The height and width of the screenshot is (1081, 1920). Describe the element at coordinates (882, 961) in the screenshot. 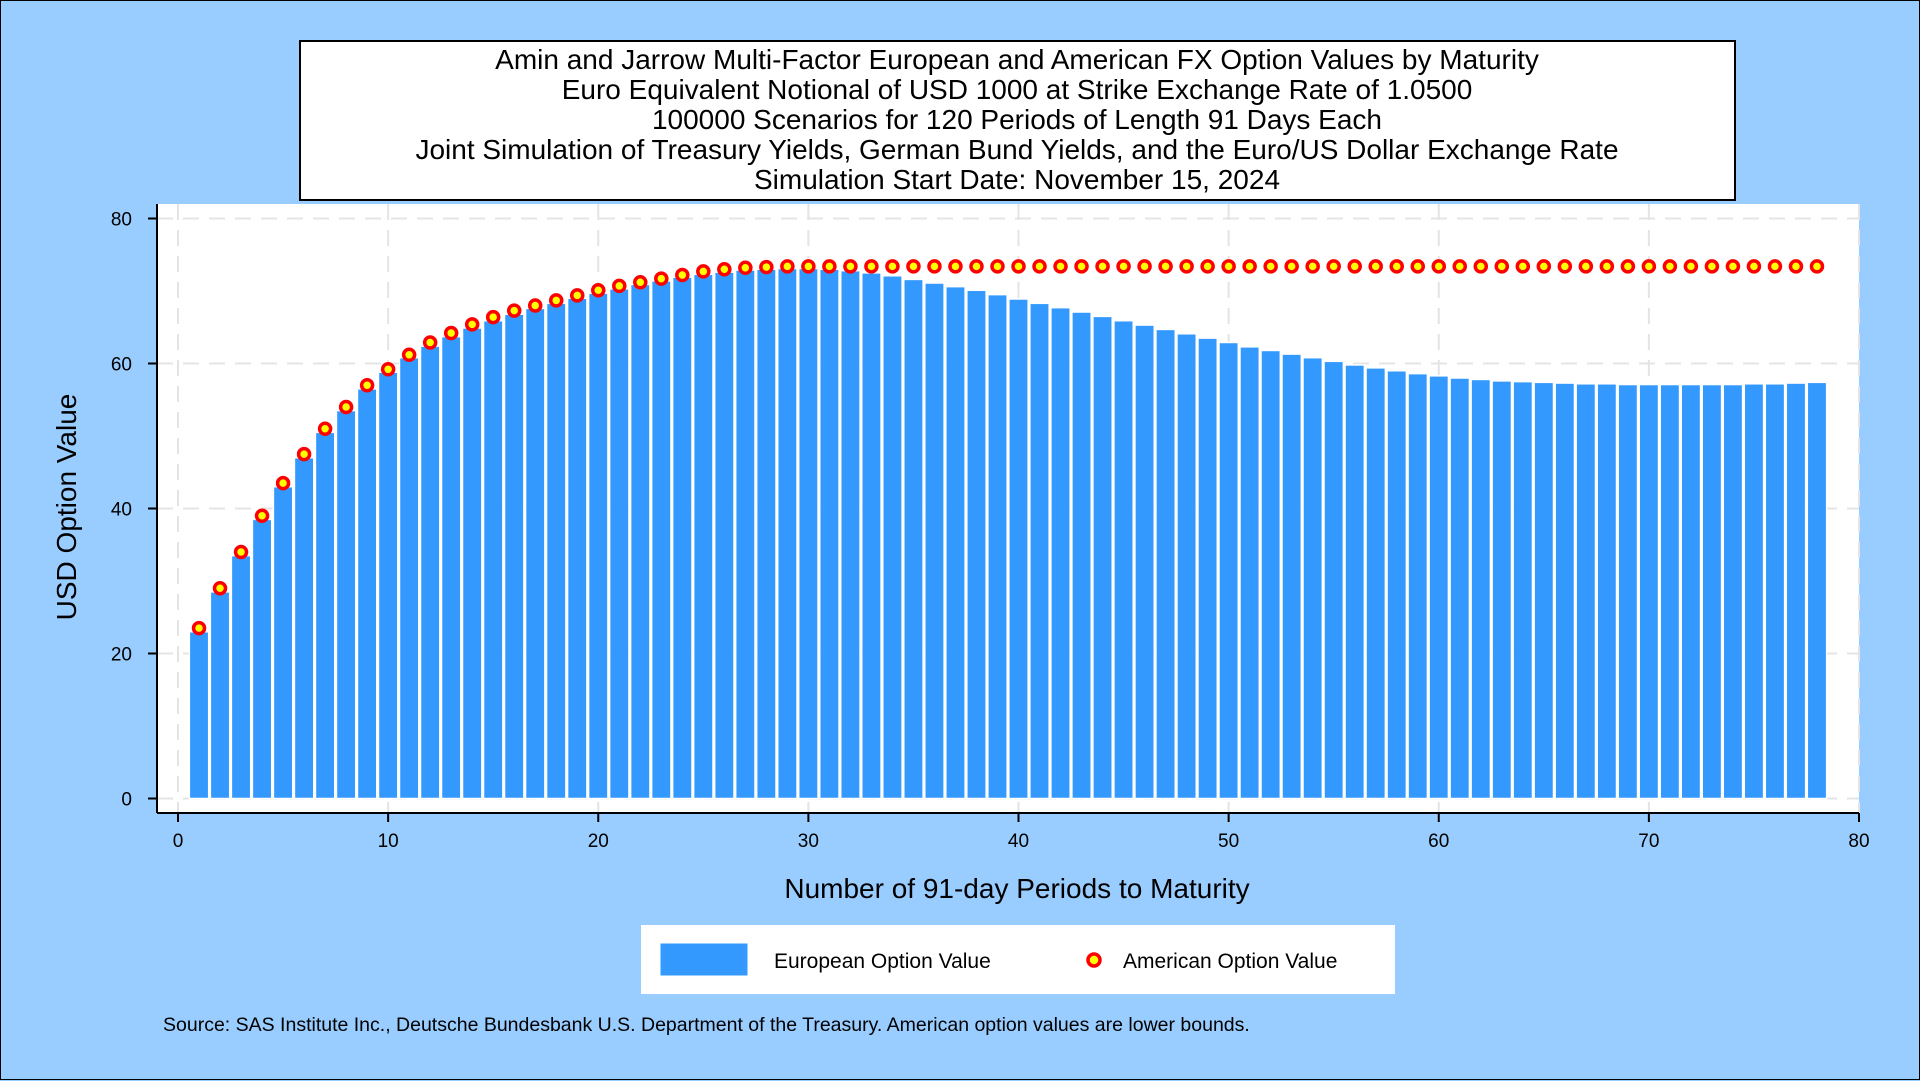

I see `legend-european-label: European Option Value` at that location.